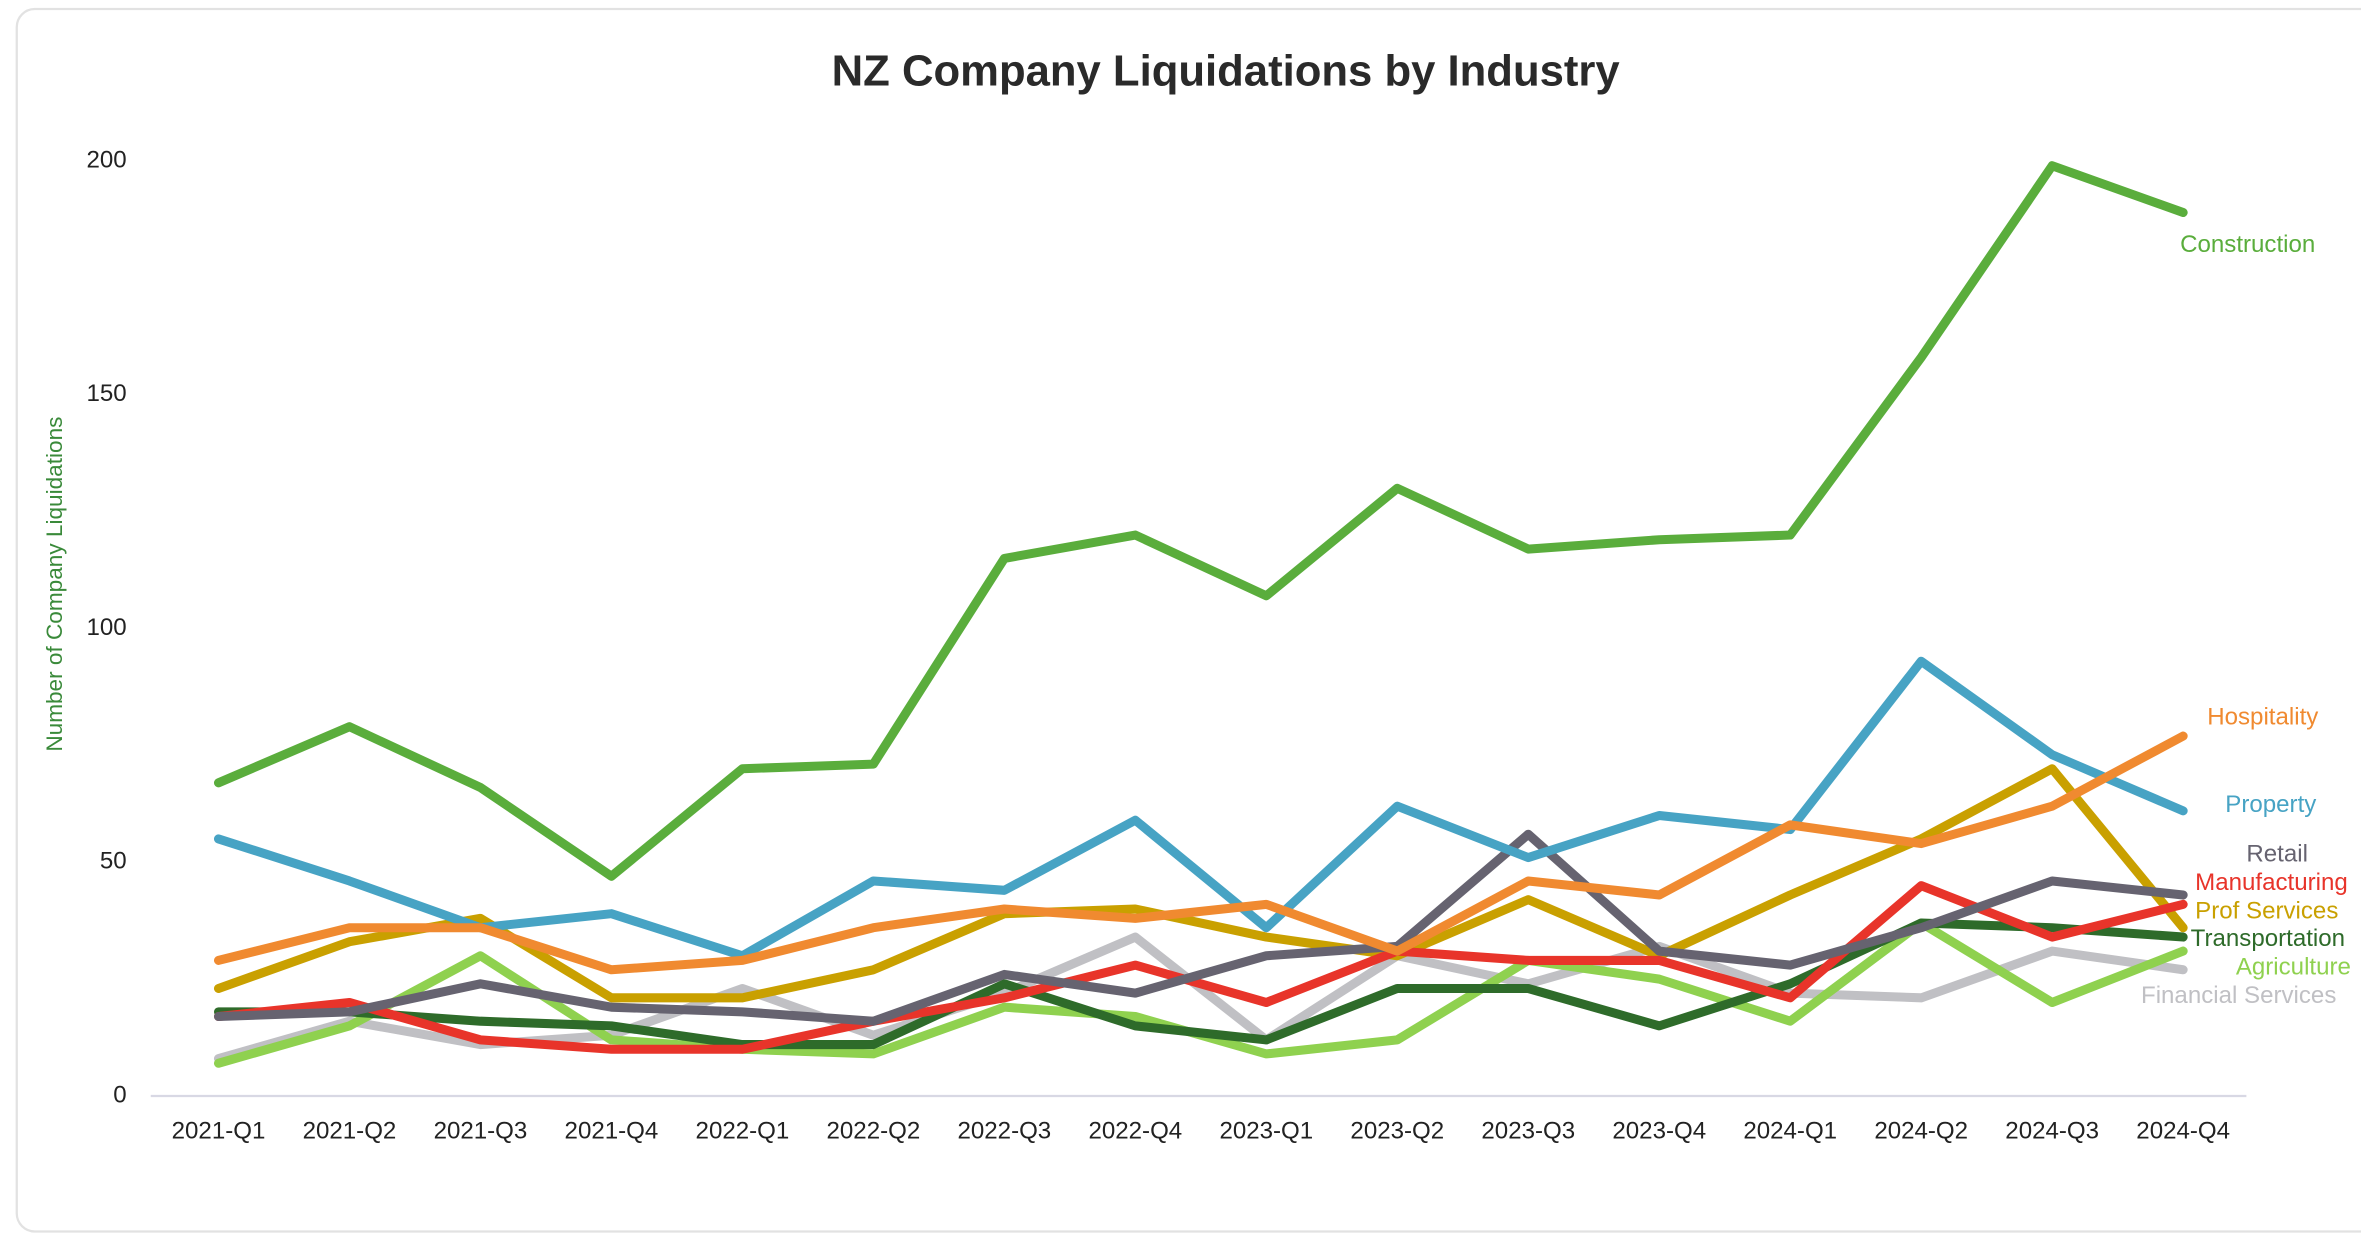 The height and width of the screenshot is (1236, 2361). I want to click on series-end-label: Hospitality, so click(2262, 716).